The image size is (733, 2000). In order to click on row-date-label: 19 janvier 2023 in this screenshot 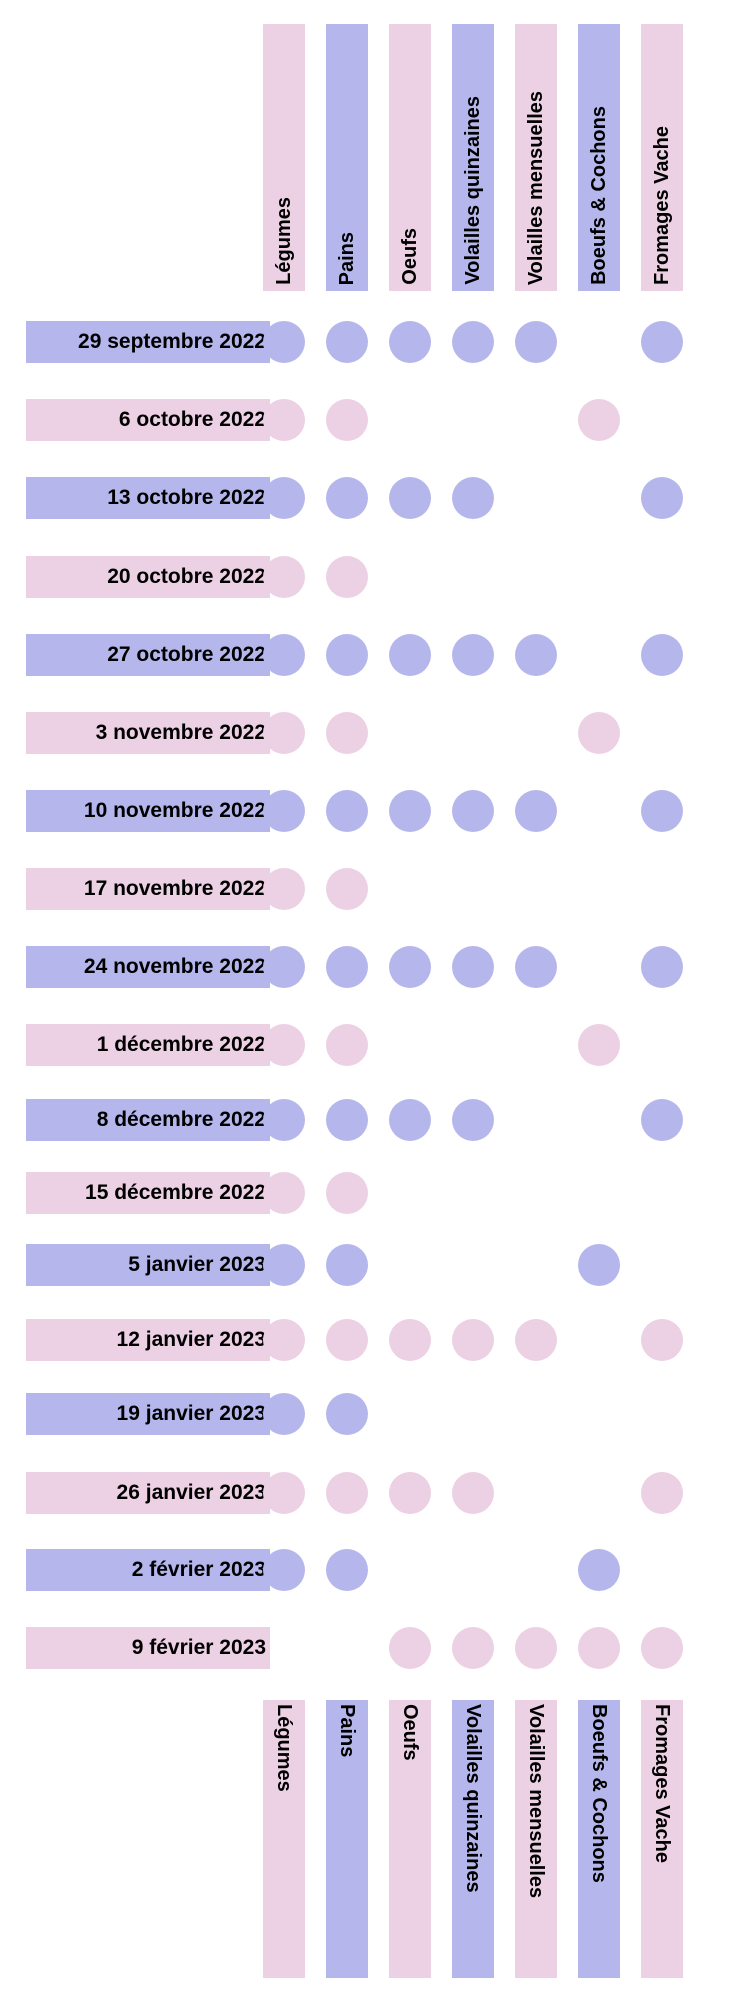, I will do `click(148, 1414)`.